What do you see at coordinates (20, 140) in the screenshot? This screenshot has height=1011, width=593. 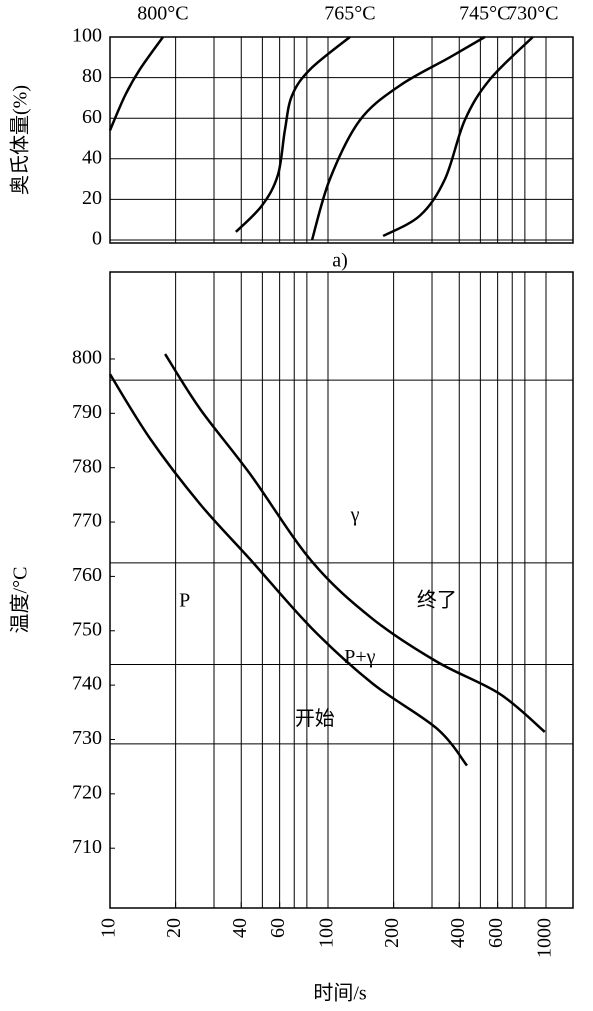 I see `y-axis-label: 奥氏体量(%)` at bounding box center [20, 140].